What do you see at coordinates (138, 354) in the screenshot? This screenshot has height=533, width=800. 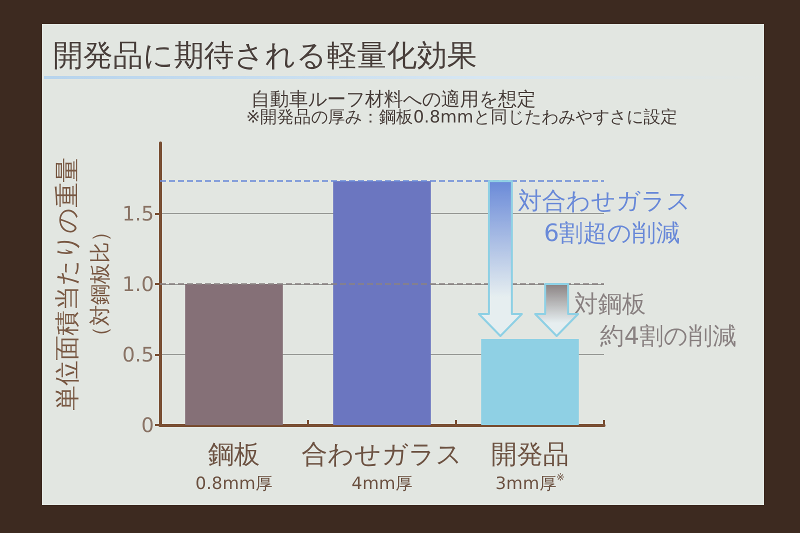 I see `y-tick-label: 0.5` at bounding box center [138, 354].